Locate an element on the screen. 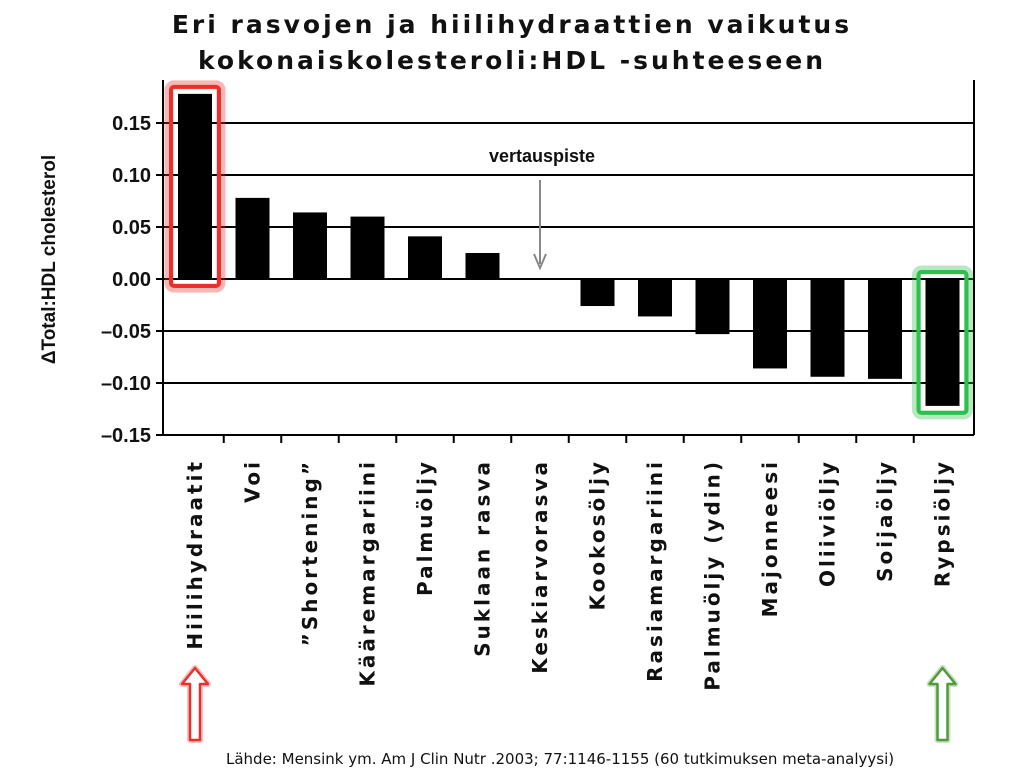 The image size is (1024, 777). chart-title-line-2: kokonaiskolesteroli:HDL -suhteeseen is located at coordinates (512, 60).